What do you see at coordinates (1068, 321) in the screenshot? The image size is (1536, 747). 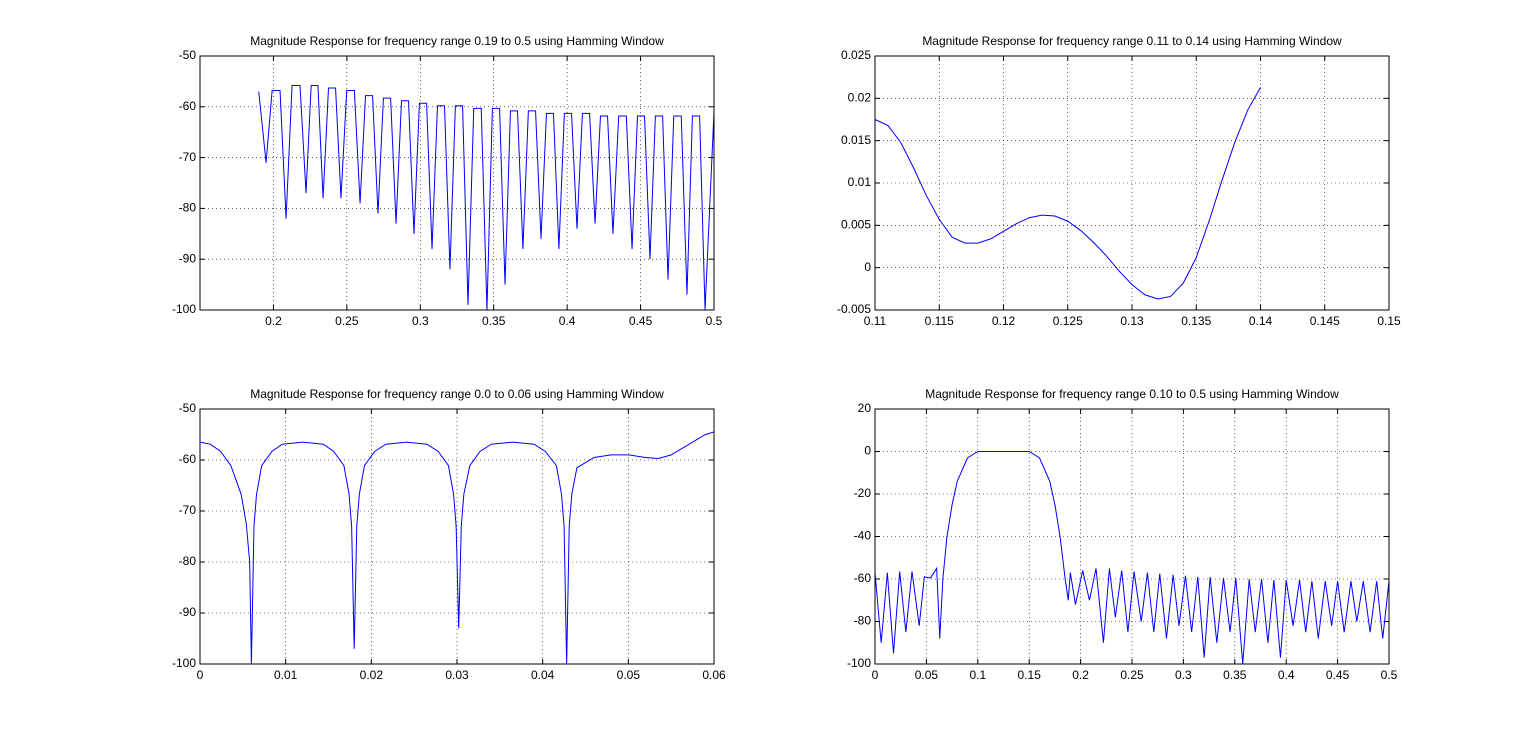 I see `x-tick-label: 0.125` at bounding box center [1068, 321].